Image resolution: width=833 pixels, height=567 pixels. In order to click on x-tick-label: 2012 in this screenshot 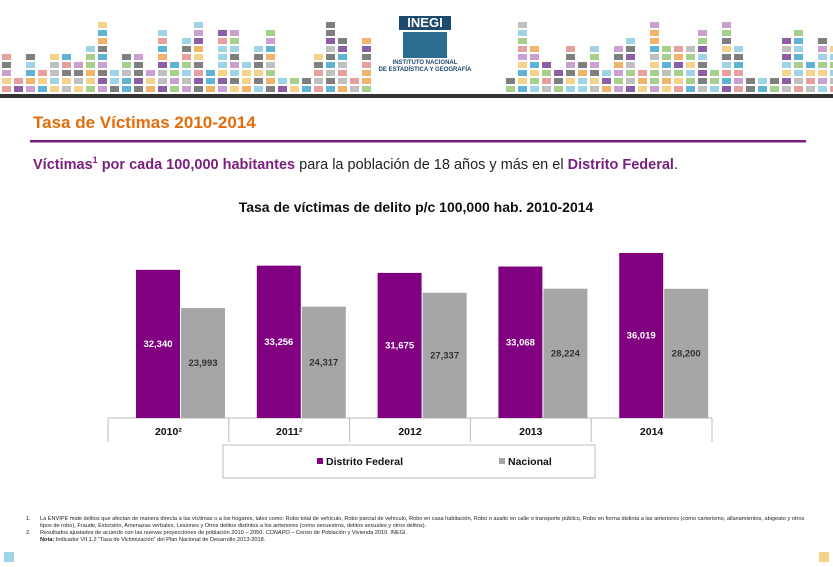, I will do `click(410, 432)`.